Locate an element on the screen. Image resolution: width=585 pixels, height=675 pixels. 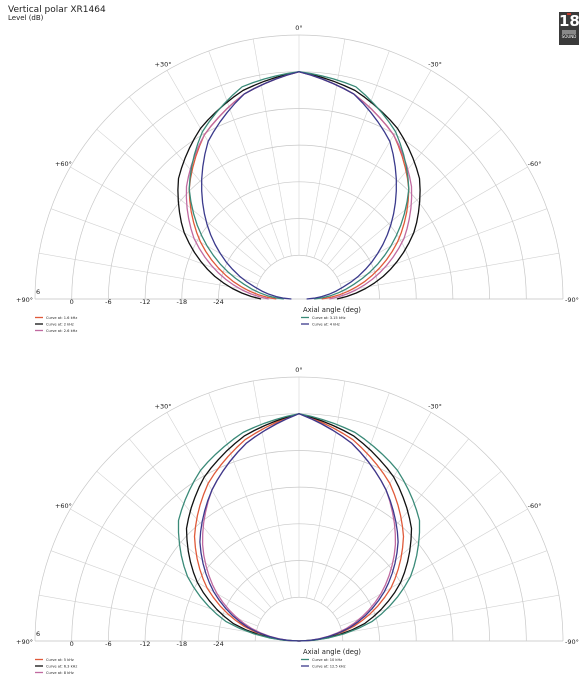
logo-bar is located at coordinates (569, 32).